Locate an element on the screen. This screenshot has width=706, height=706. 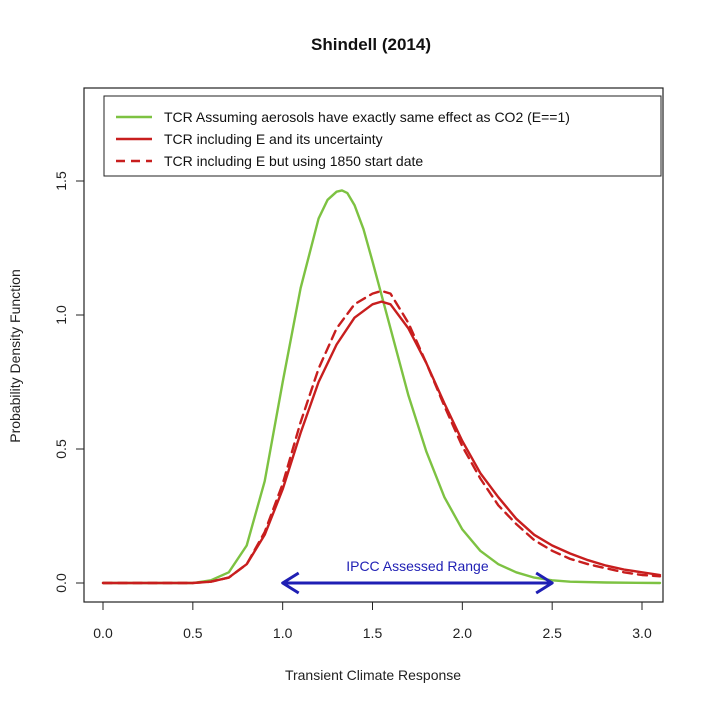
y-axis: 0.0 0.5 1.0 1.5 is located at coordinates (68, 382).